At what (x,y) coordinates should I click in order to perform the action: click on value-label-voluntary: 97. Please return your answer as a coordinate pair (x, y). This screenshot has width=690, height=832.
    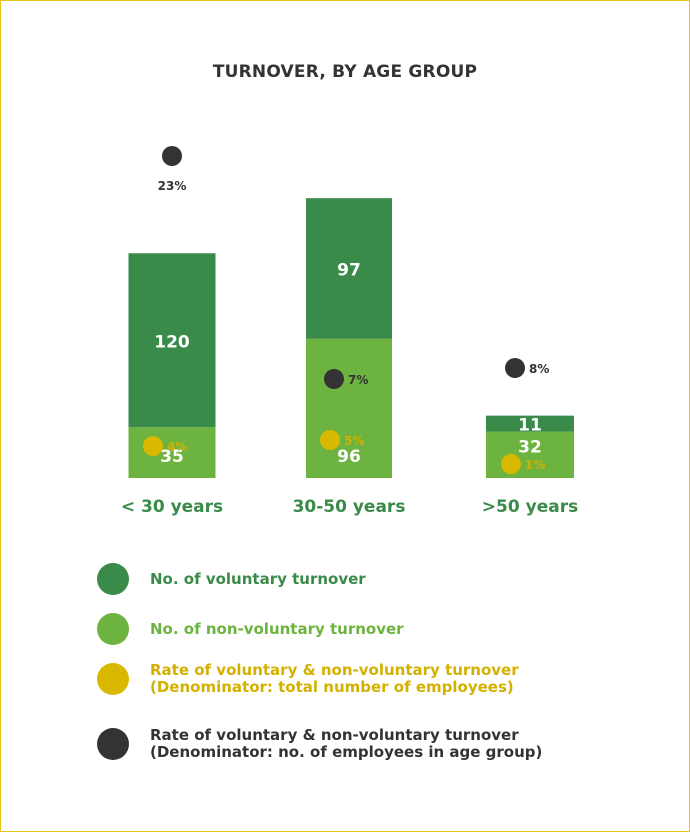
    Looking at the image, I should click on (349, 270).